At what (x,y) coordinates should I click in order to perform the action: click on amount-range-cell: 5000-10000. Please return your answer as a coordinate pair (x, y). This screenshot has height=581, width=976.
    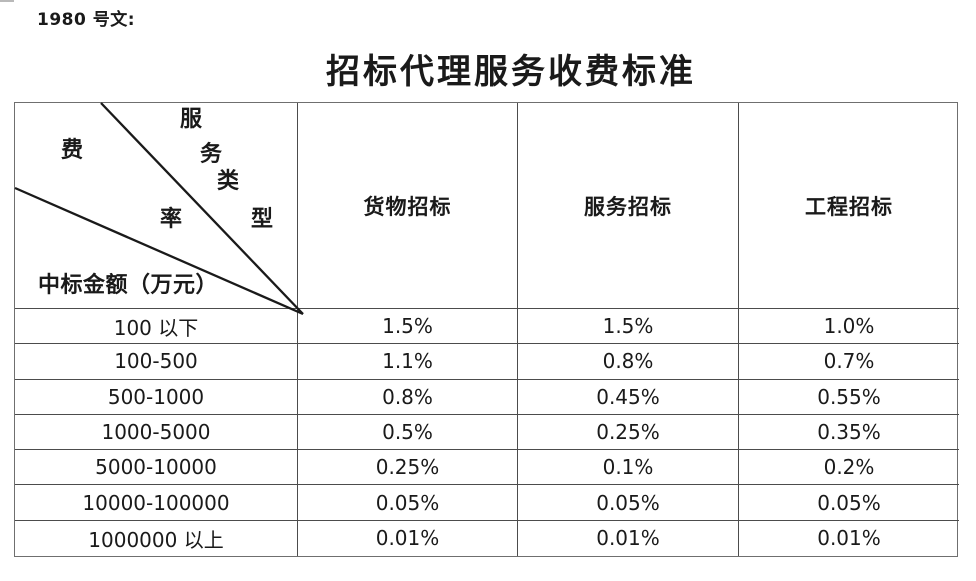
    Looking at the image, I should click on (156, 468).